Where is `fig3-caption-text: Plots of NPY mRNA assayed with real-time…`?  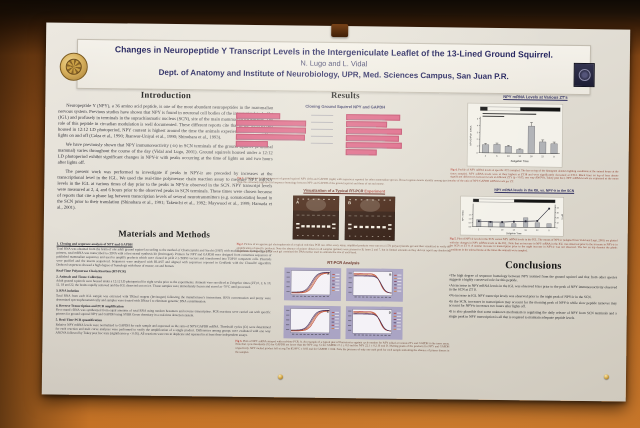
fig3-caption-text: Plots of NPY mRNA assayed with real-time… is located at coordinates (342, 346).